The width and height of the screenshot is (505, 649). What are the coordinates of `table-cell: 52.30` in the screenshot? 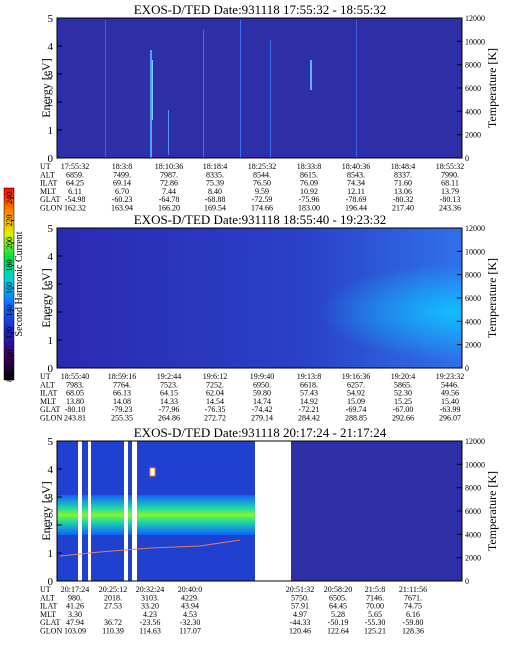 It's located at (403, 393).